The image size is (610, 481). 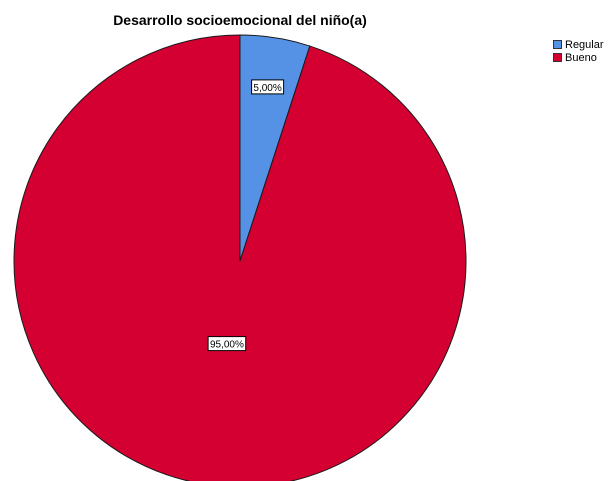 I want to click on legend-item-regular: Regular, so click(x=578, y=44).